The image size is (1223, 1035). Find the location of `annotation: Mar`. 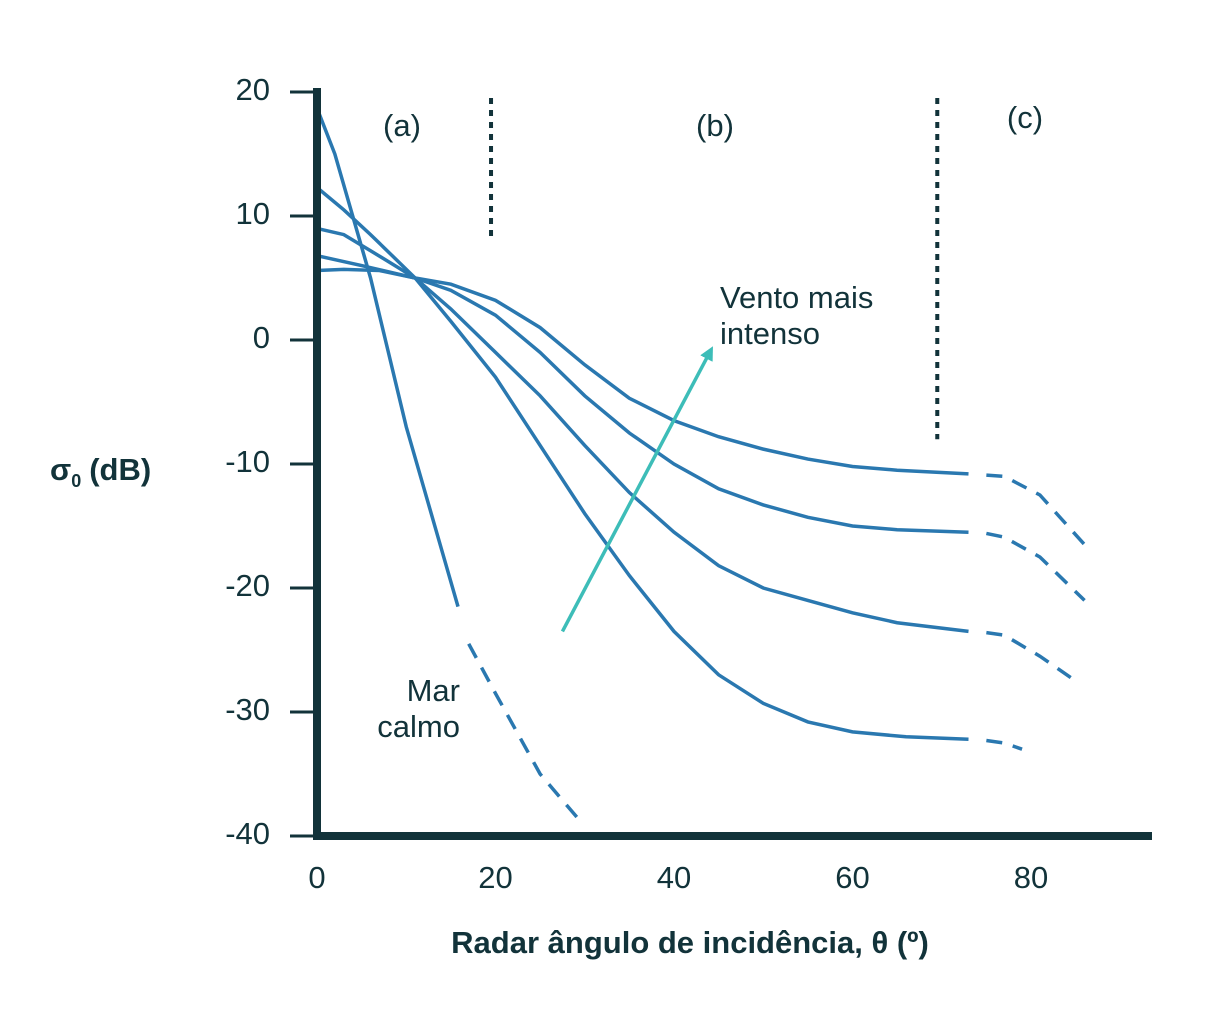

annotation: Mar is located at coordinates (433, 690).